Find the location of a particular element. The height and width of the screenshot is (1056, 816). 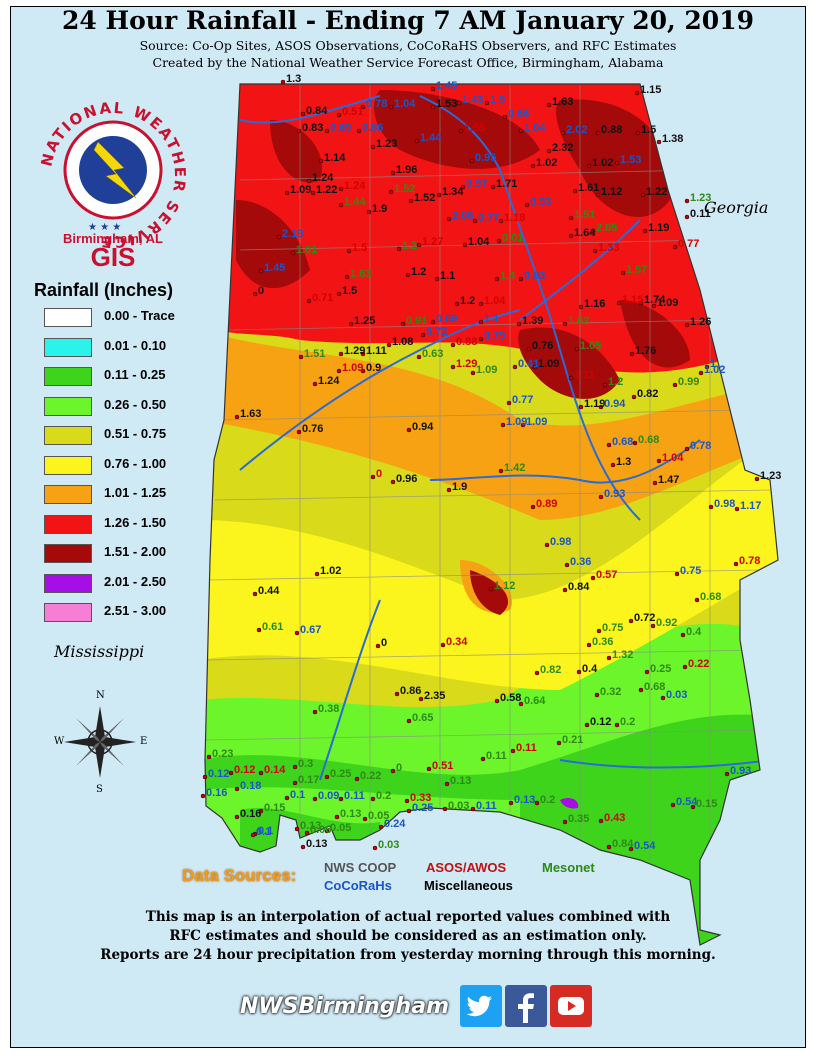

station-value-label: 1.63 is located at coordinates (251, 414).